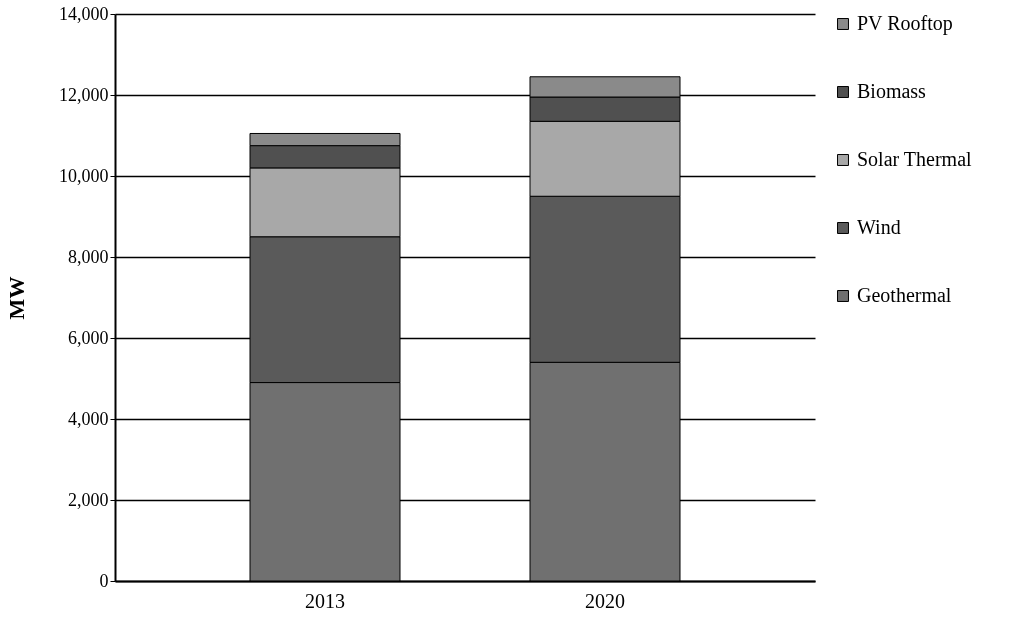 This screenshot has height=641, width=1033. What do you see at coordinates (915, 159) in the screenshot?
I see `legend-label: Solar Thermal` at bounding box center [915, 159].